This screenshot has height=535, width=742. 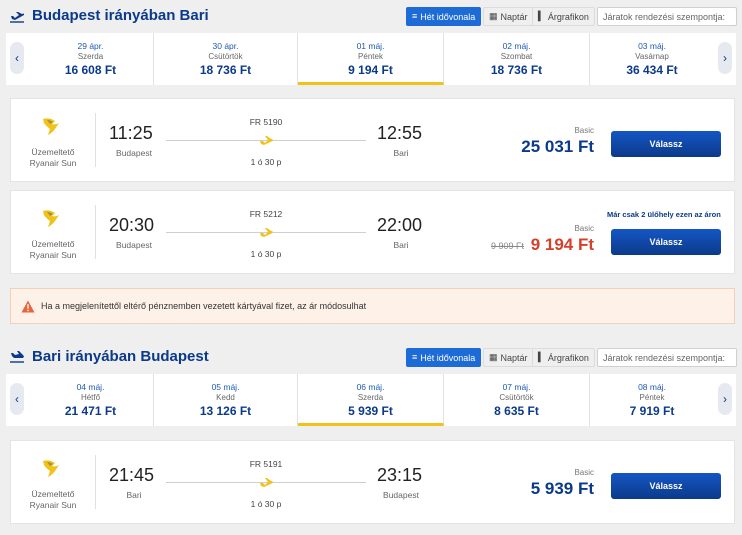 What do you see at coordinates (28, 306) in the screenshot?
I see `warning-icon` at bounding box center [28, 306].